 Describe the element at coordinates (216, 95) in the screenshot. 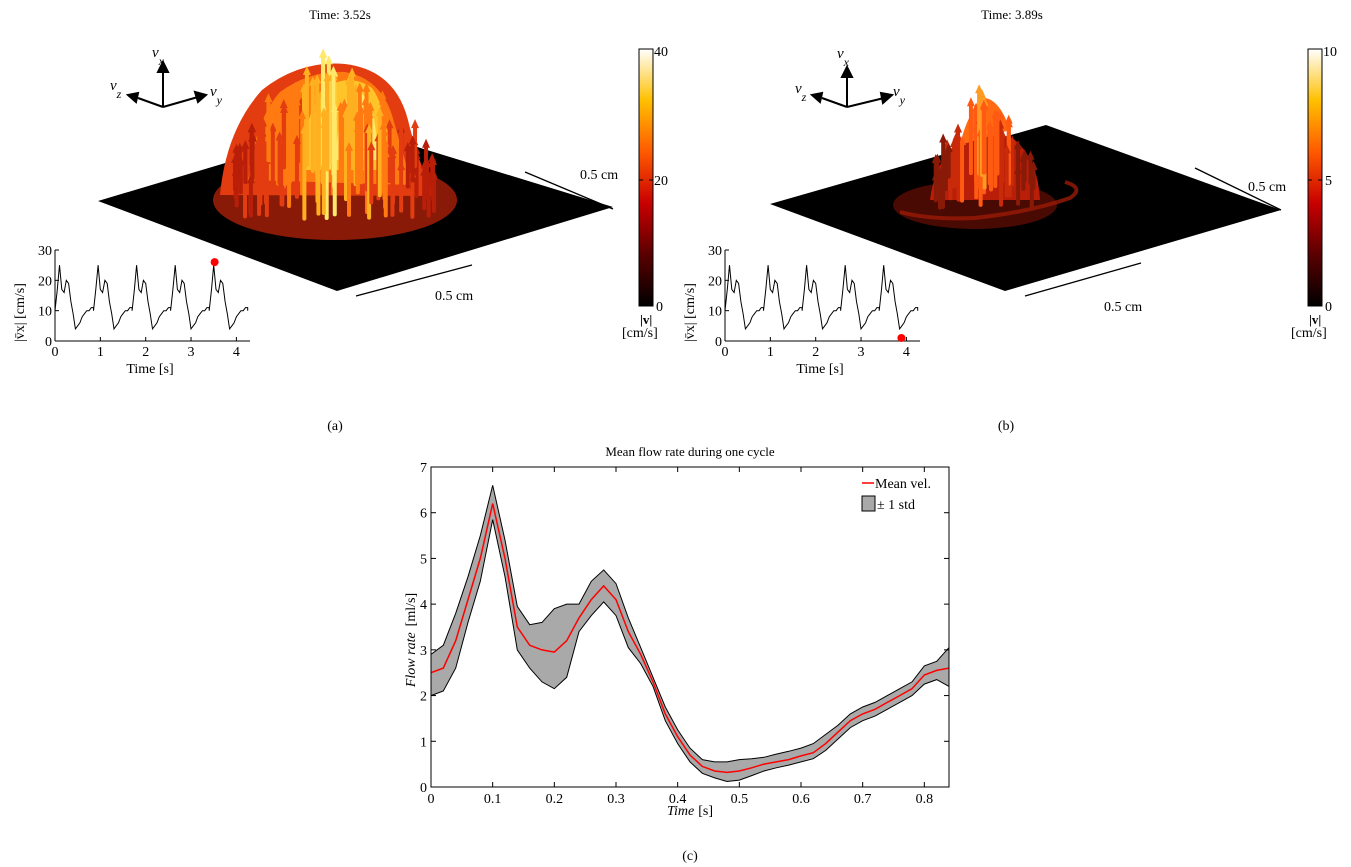

I see `panel-a-vy-label: vy` at that location.